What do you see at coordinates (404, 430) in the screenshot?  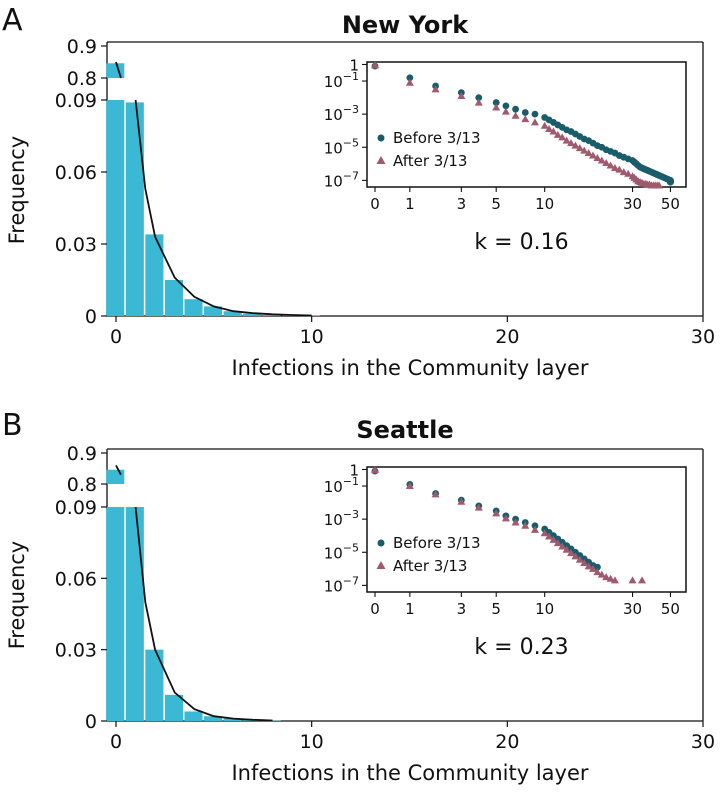 I see `chart-title: Seattle` at bounding box center [404, 430].